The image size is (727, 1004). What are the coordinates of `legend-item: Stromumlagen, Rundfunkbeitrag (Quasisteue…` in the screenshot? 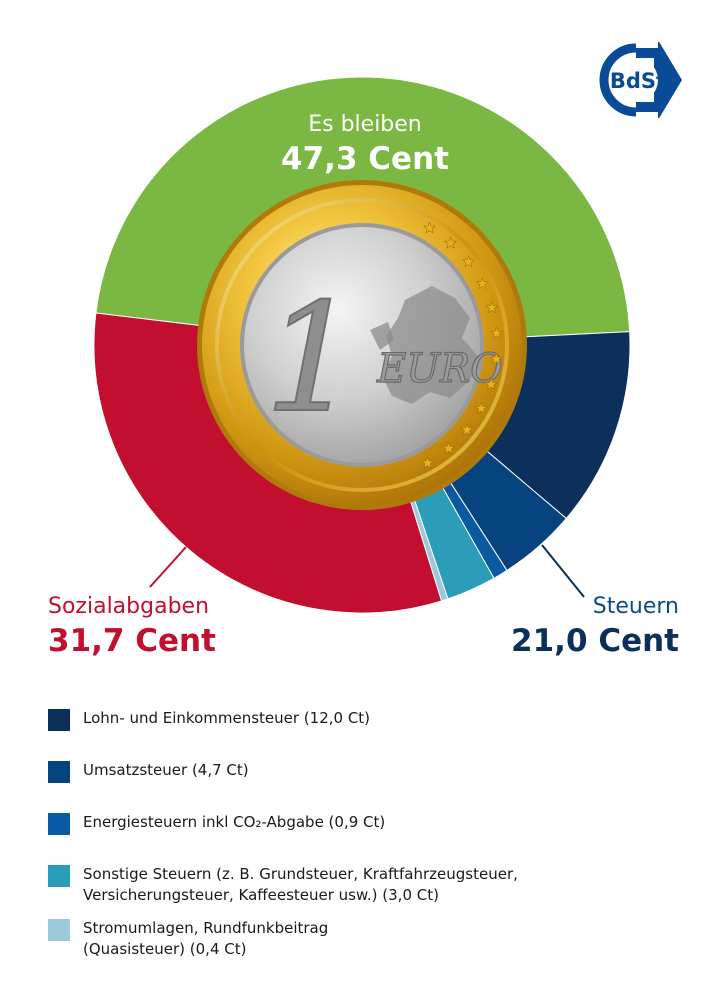 It's located at (325, 939).